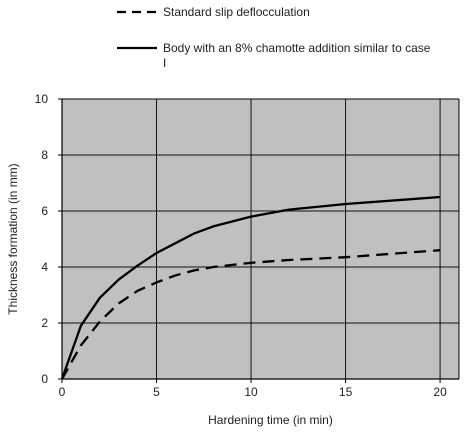  Describe the element at coordinates (44, 211) in the screenshot. I see `y-tick-label-6: 6` at that location.